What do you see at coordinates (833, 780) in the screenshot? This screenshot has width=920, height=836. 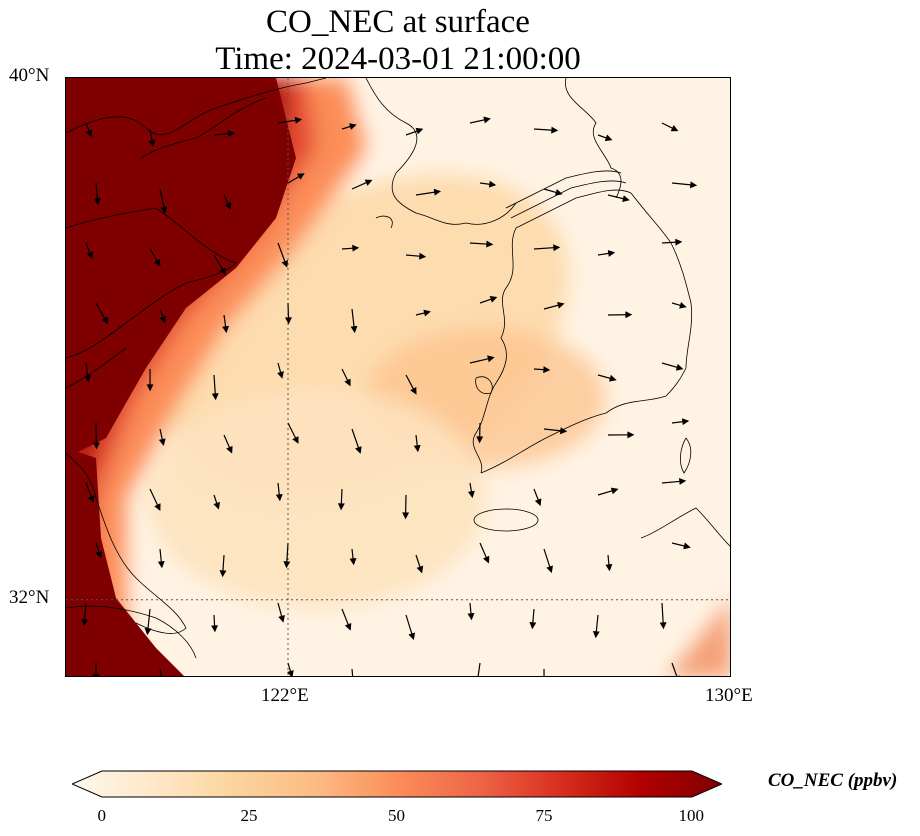 I see `colorbar-title: CO_NEC (ppbv)` at bounding box center [833, 780].